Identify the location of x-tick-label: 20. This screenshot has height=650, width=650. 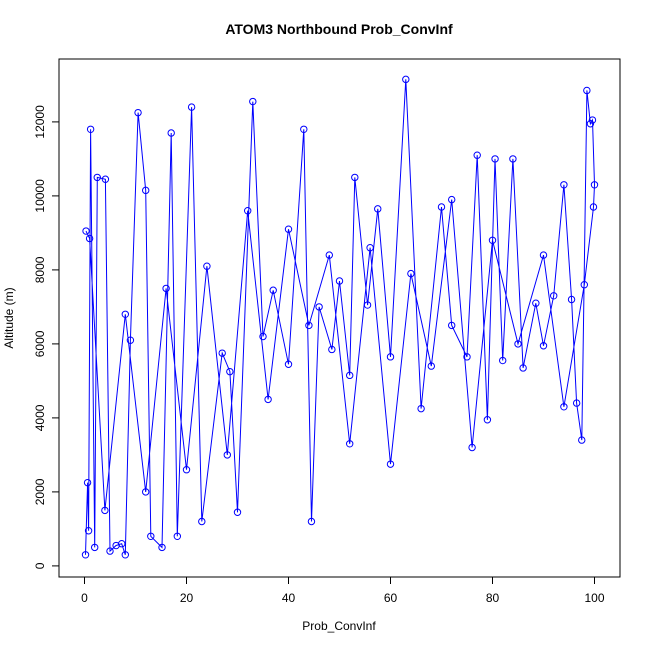
(187, 598).